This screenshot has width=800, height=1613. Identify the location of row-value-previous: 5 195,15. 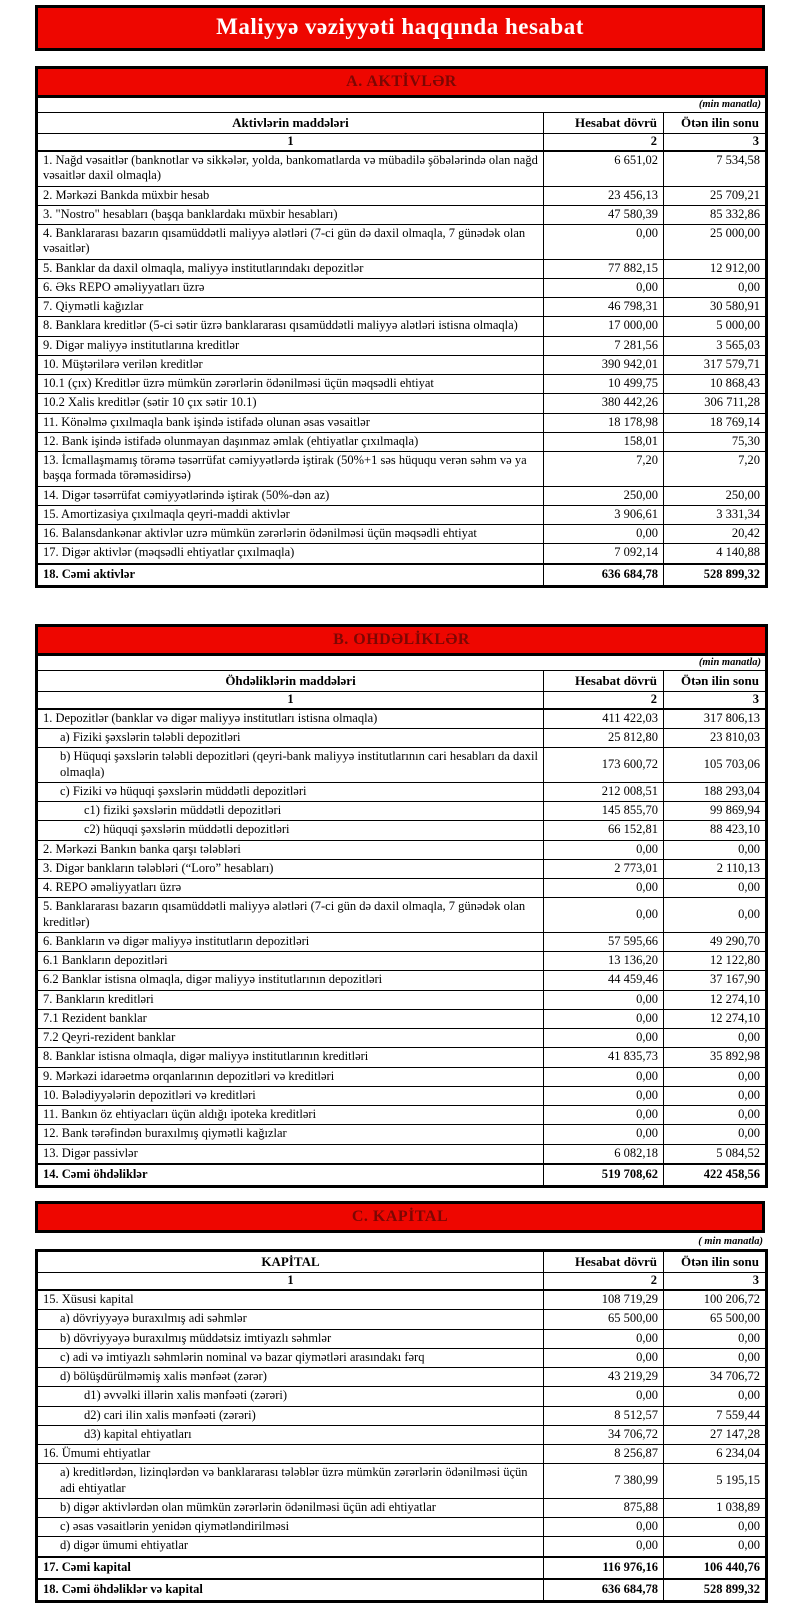
(715, 1481).